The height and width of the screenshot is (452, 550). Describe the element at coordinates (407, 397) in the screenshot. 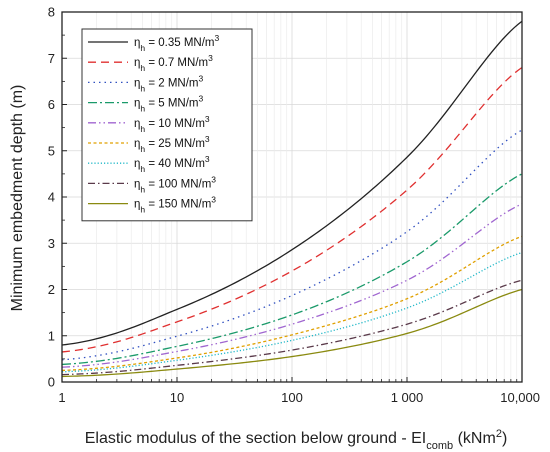

I see `x-tick-label: 1 000` at that location.